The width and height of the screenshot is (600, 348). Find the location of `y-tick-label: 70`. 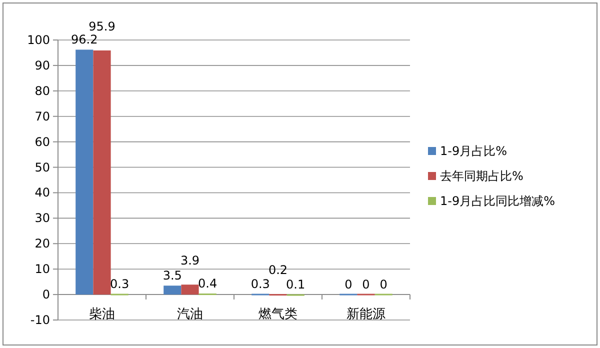

y-tick-label: 70 is located at coordinates (42, 116).